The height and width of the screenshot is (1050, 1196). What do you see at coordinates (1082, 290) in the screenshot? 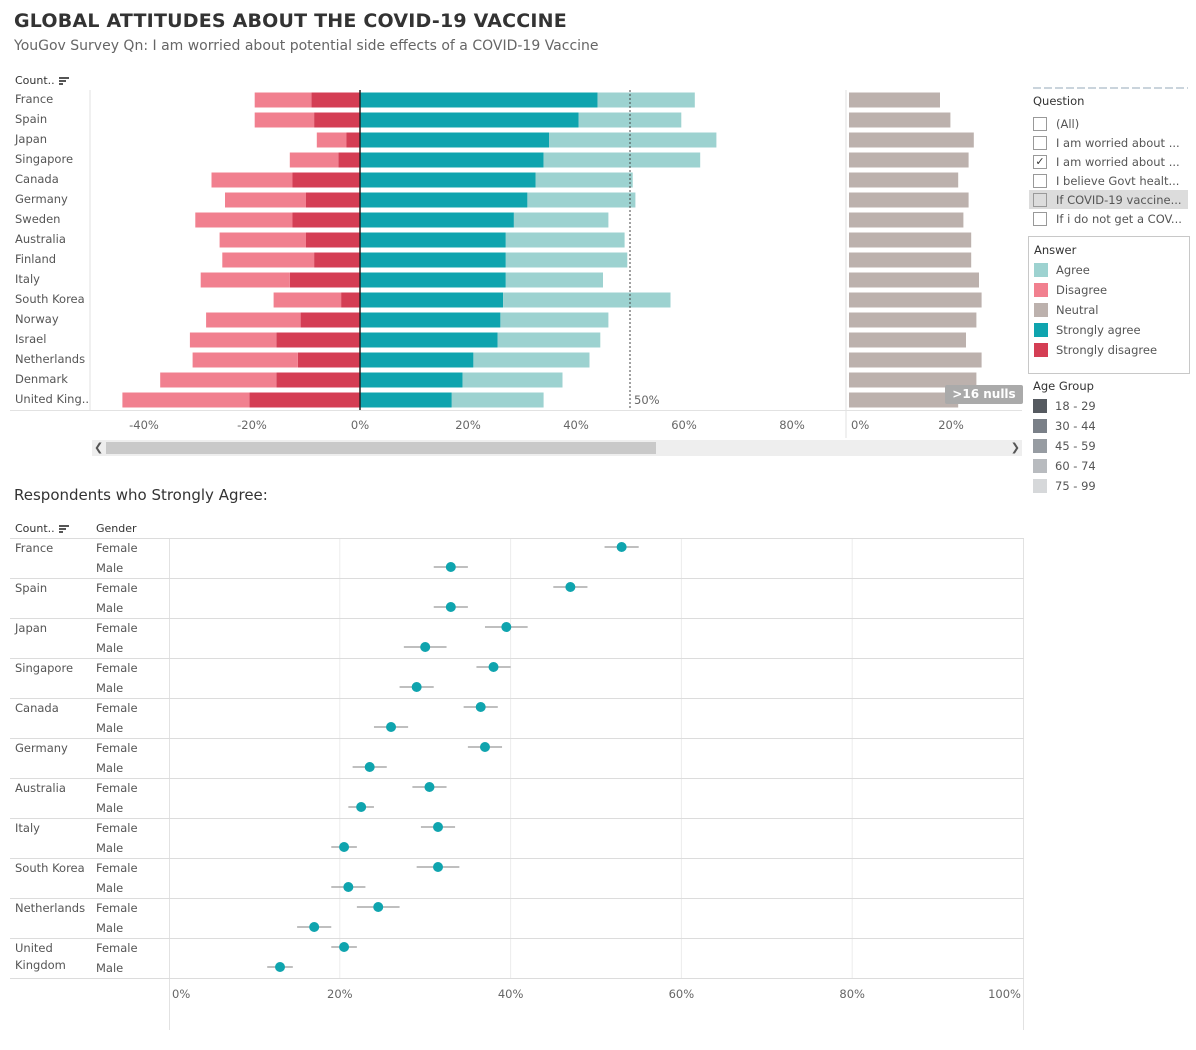
I see `legend-label: Disagree` at bounding box center [1082, 290].